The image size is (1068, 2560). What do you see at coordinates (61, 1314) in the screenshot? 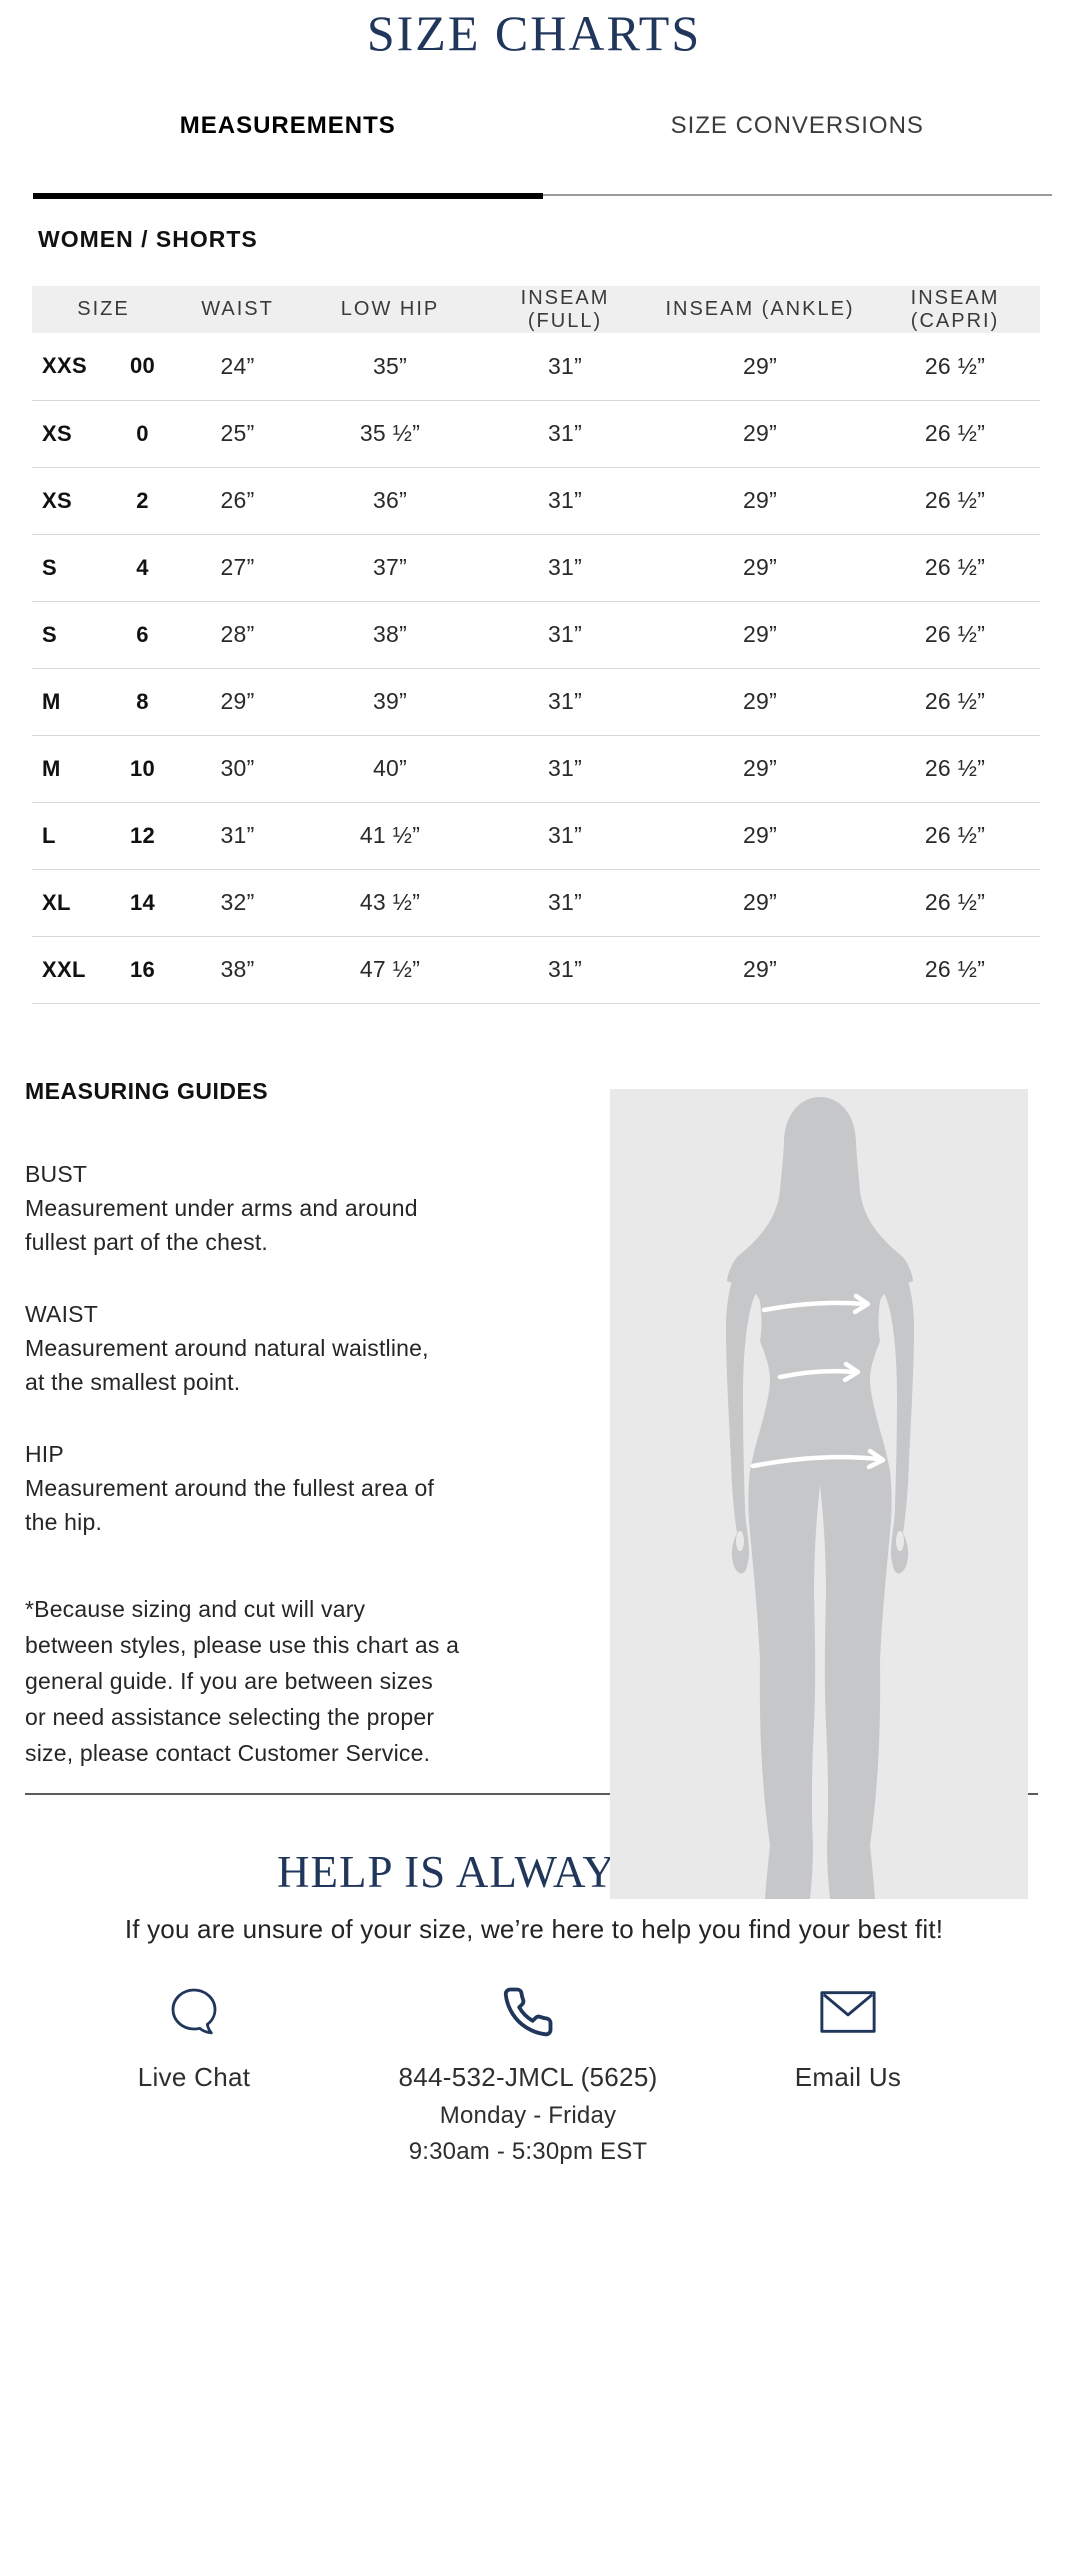
I see `guide-label: WAIST` at bounding box center [61, 1314].